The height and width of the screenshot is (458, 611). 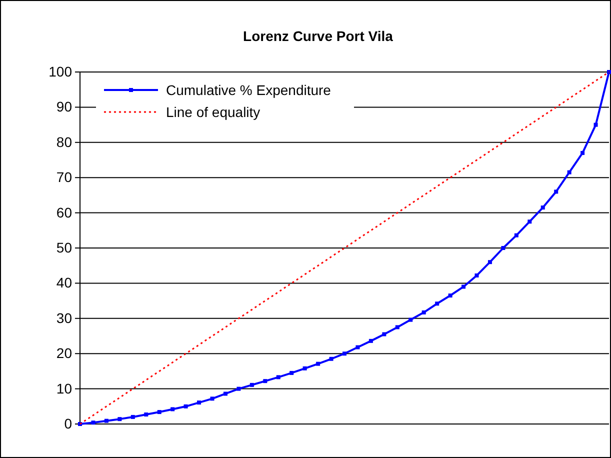 I want to click on y-tick-label: 30, so click(x=64, y=318).